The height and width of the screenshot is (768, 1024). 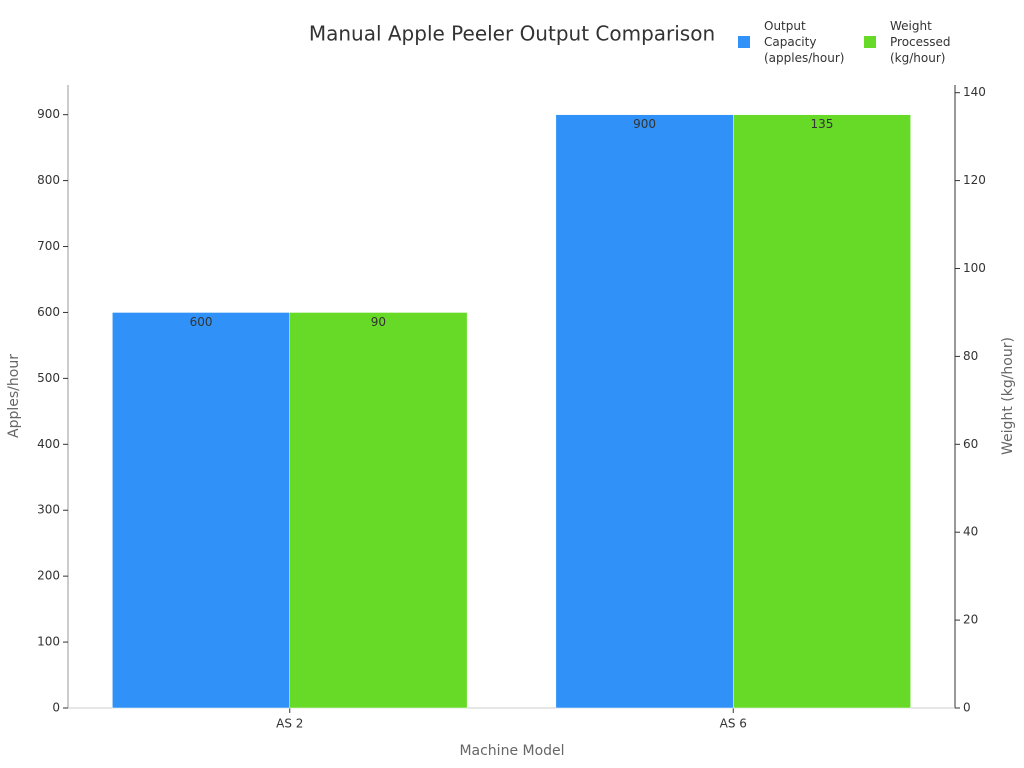 I want to click on legend-item: Weight Processed (kg/hour), so click(x=919, y=42).